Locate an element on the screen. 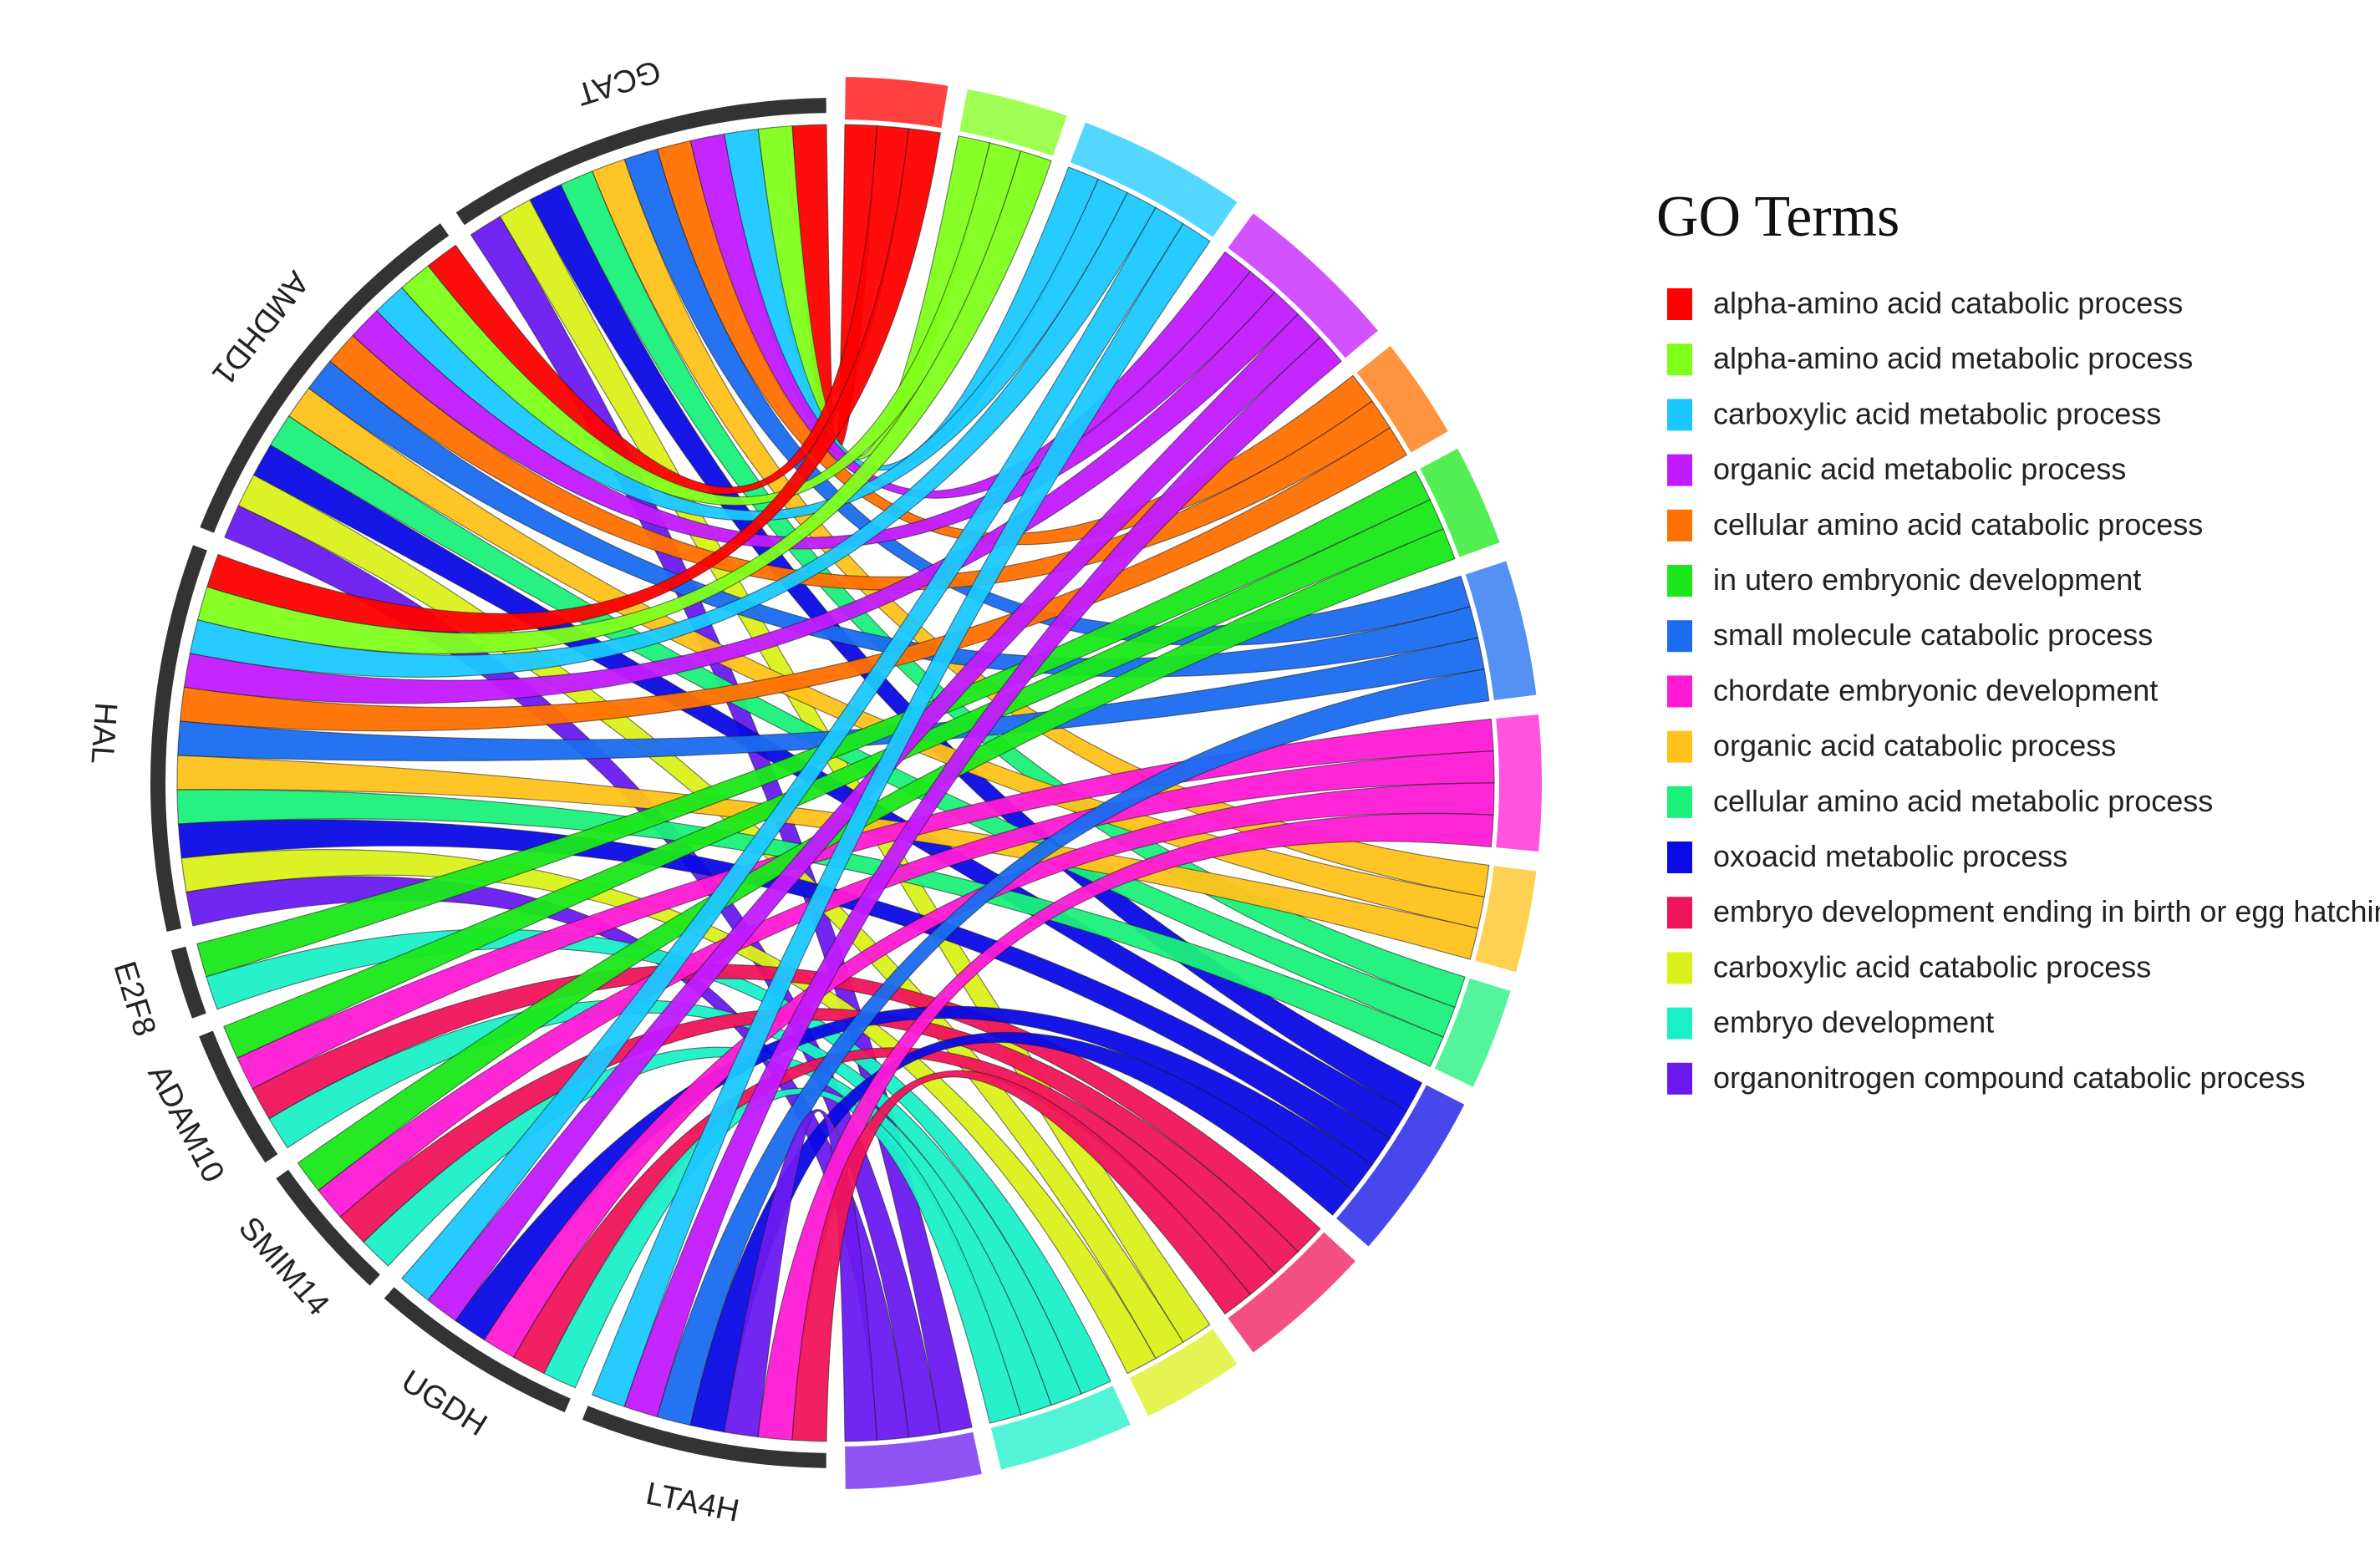 The width and height of the screenshot is (2380, 1561). gene-label-hal: HAL is located at coordinates (103, 733).